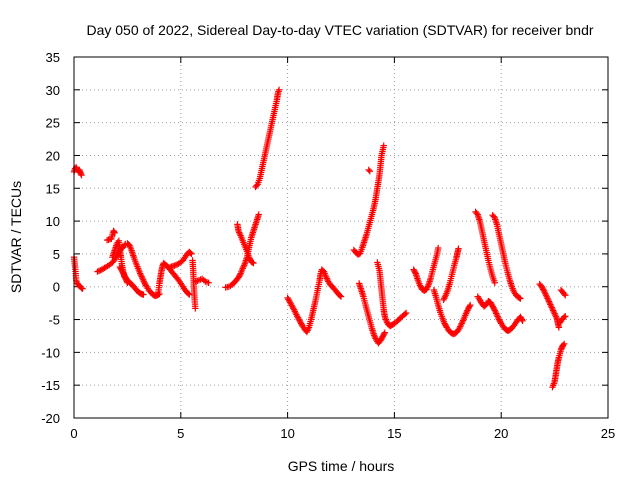  I want to click on x-tick-label: 25, so click(608, 433).